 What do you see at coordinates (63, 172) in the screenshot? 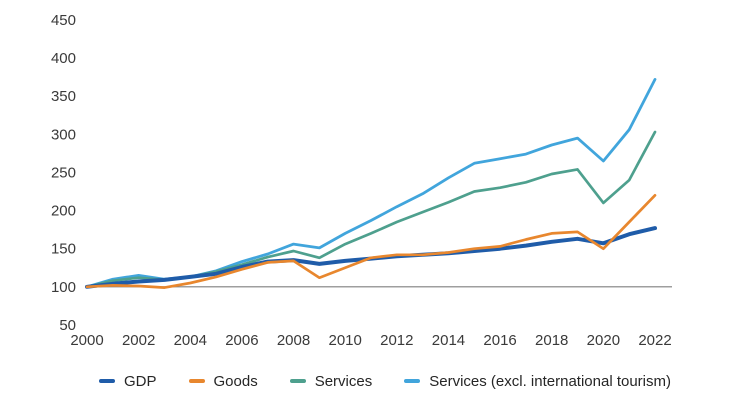
I see `y-tick-label: 250` at bounding box center [63, 172].